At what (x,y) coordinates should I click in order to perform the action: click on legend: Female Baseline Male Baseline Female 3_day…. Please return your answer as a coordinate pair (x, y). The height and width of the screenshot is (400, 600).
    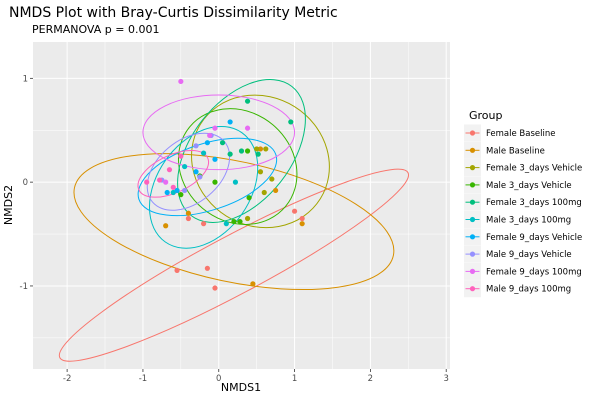
    Looking at the image, I should click on (523, 211).